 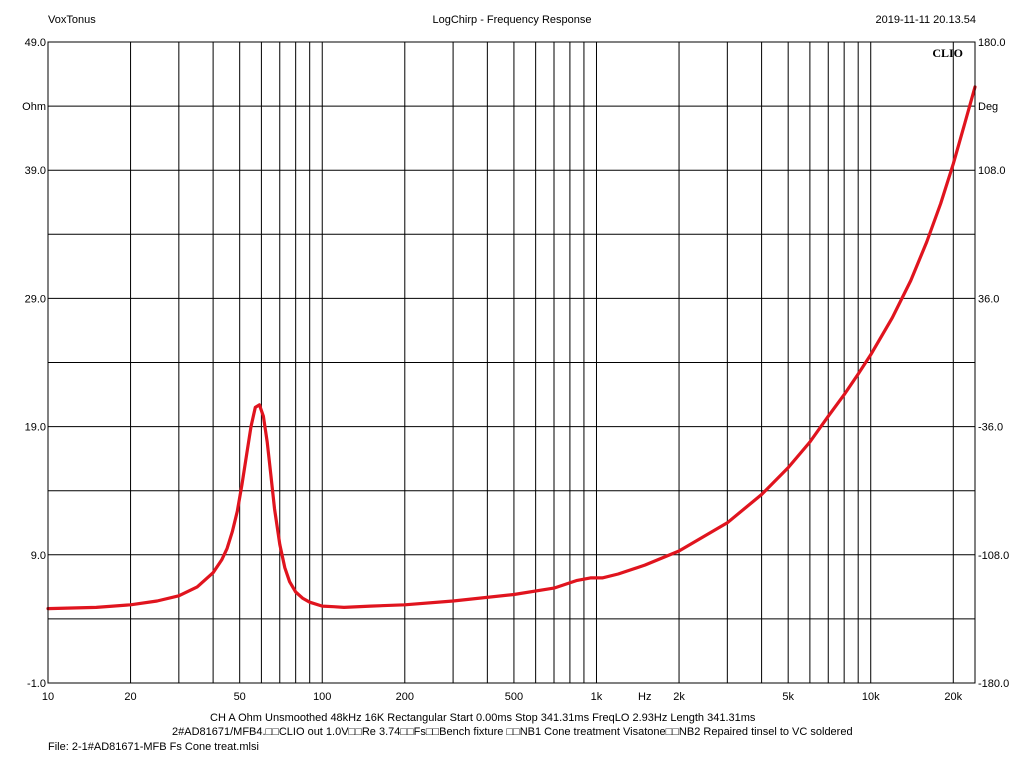 I want to click on timestamp: 2019-11-11 20.13.54, so click(x=925, y=20).